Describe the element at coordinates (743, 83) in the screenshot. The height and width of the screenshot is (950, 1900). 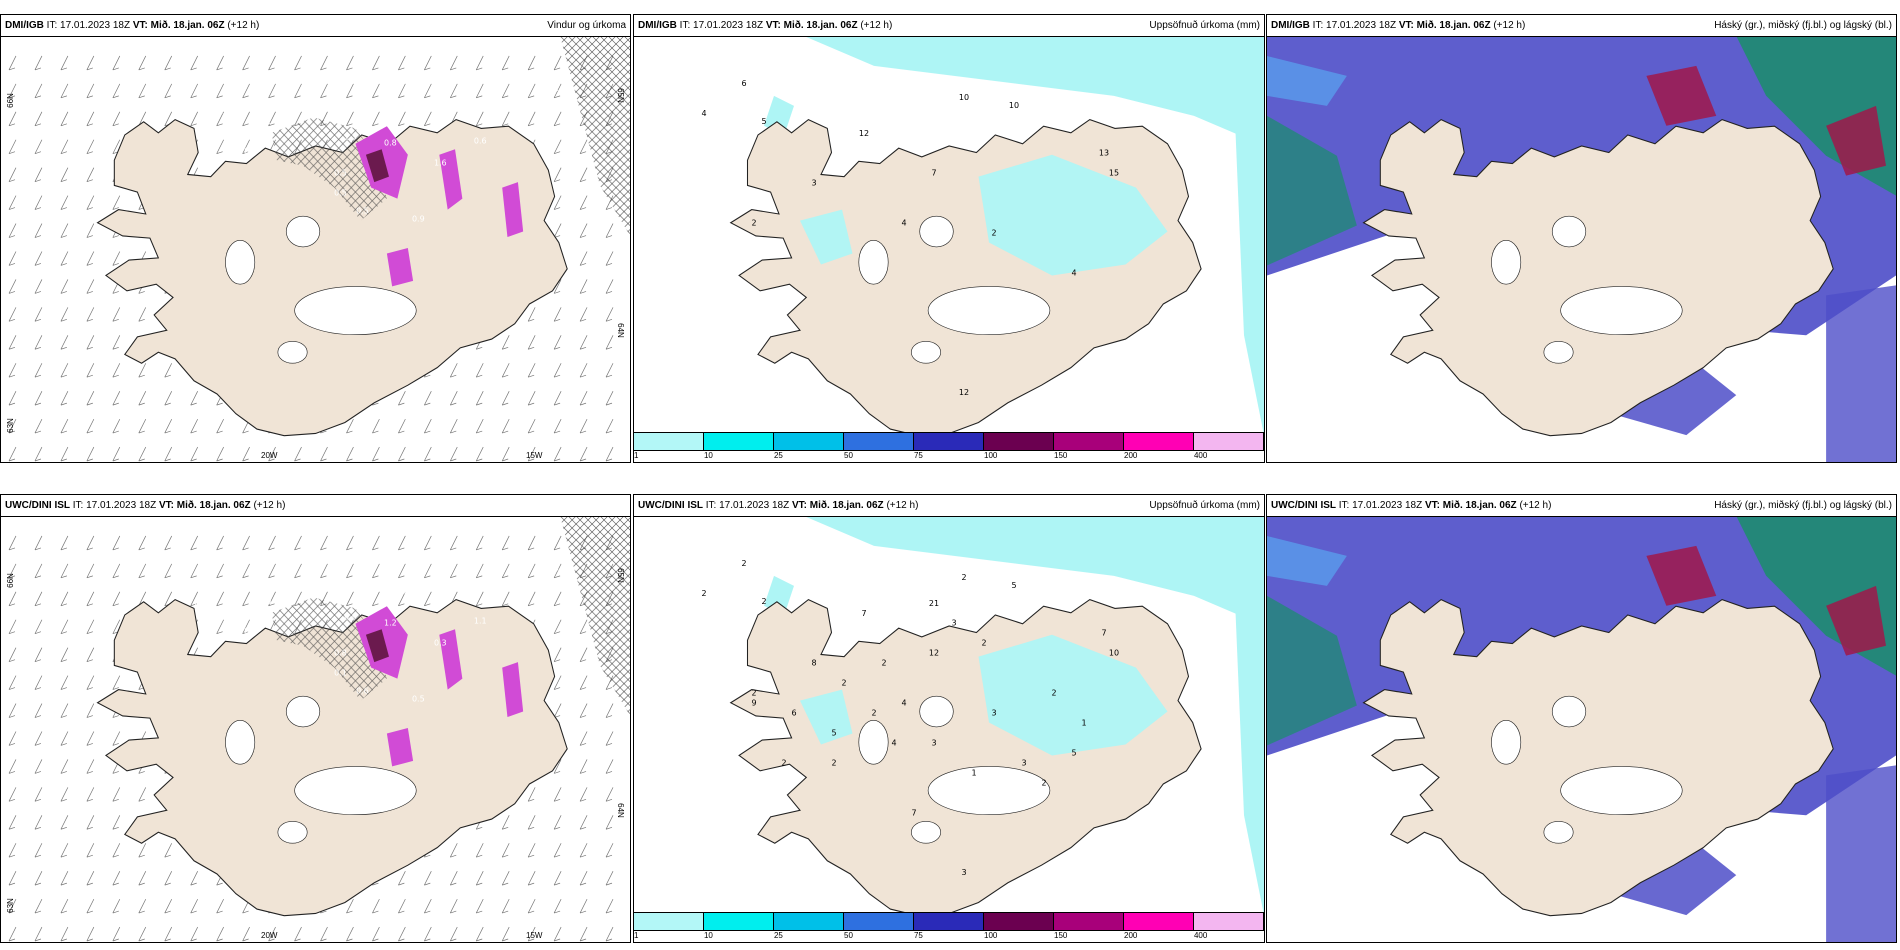
I see `value-label: 6` at that location.